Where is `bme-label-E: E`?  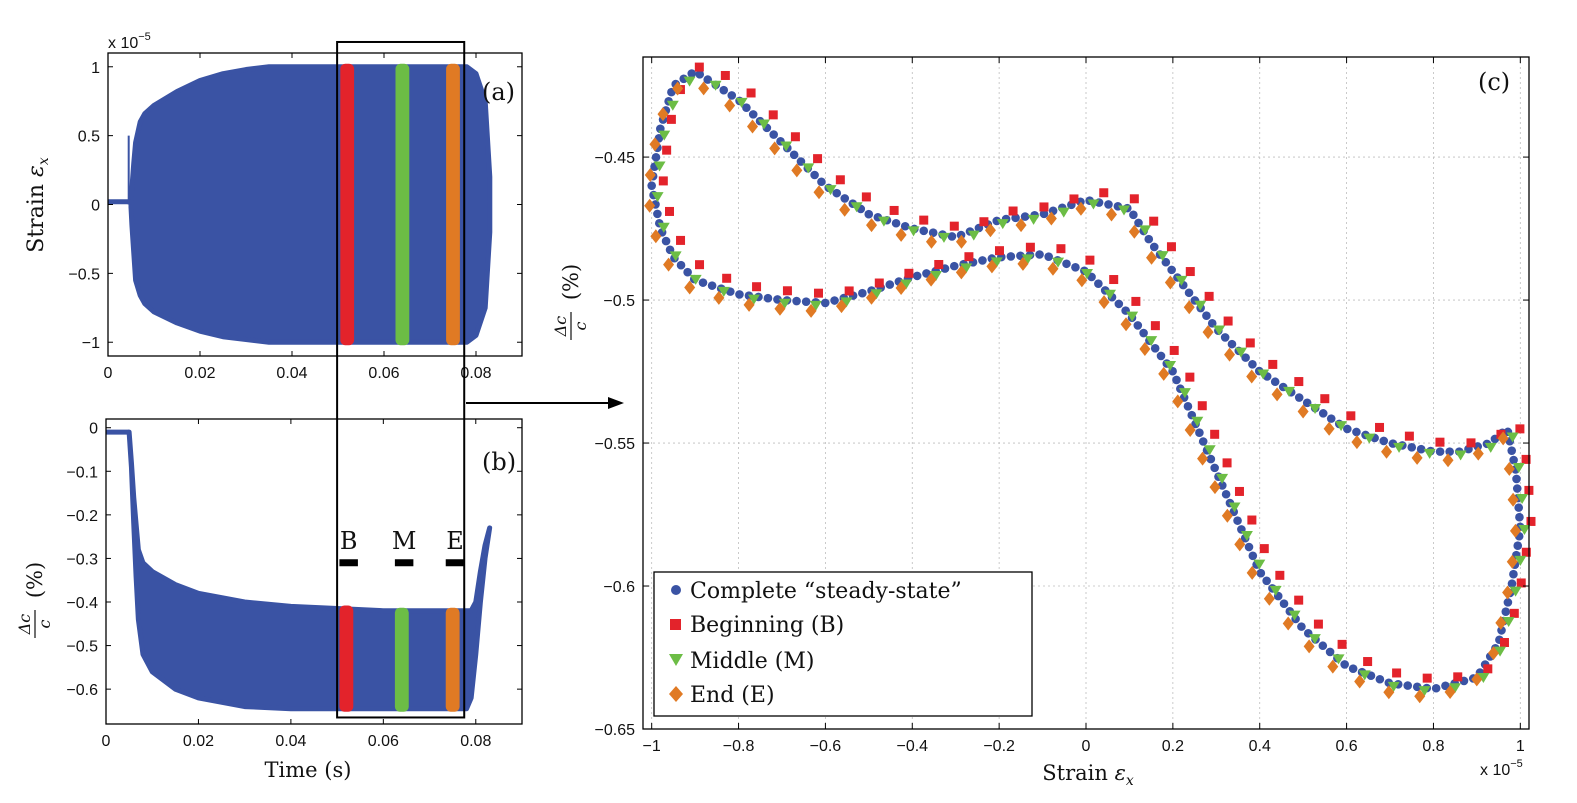 bme-label-E: E is located at coordinates (455, 541).